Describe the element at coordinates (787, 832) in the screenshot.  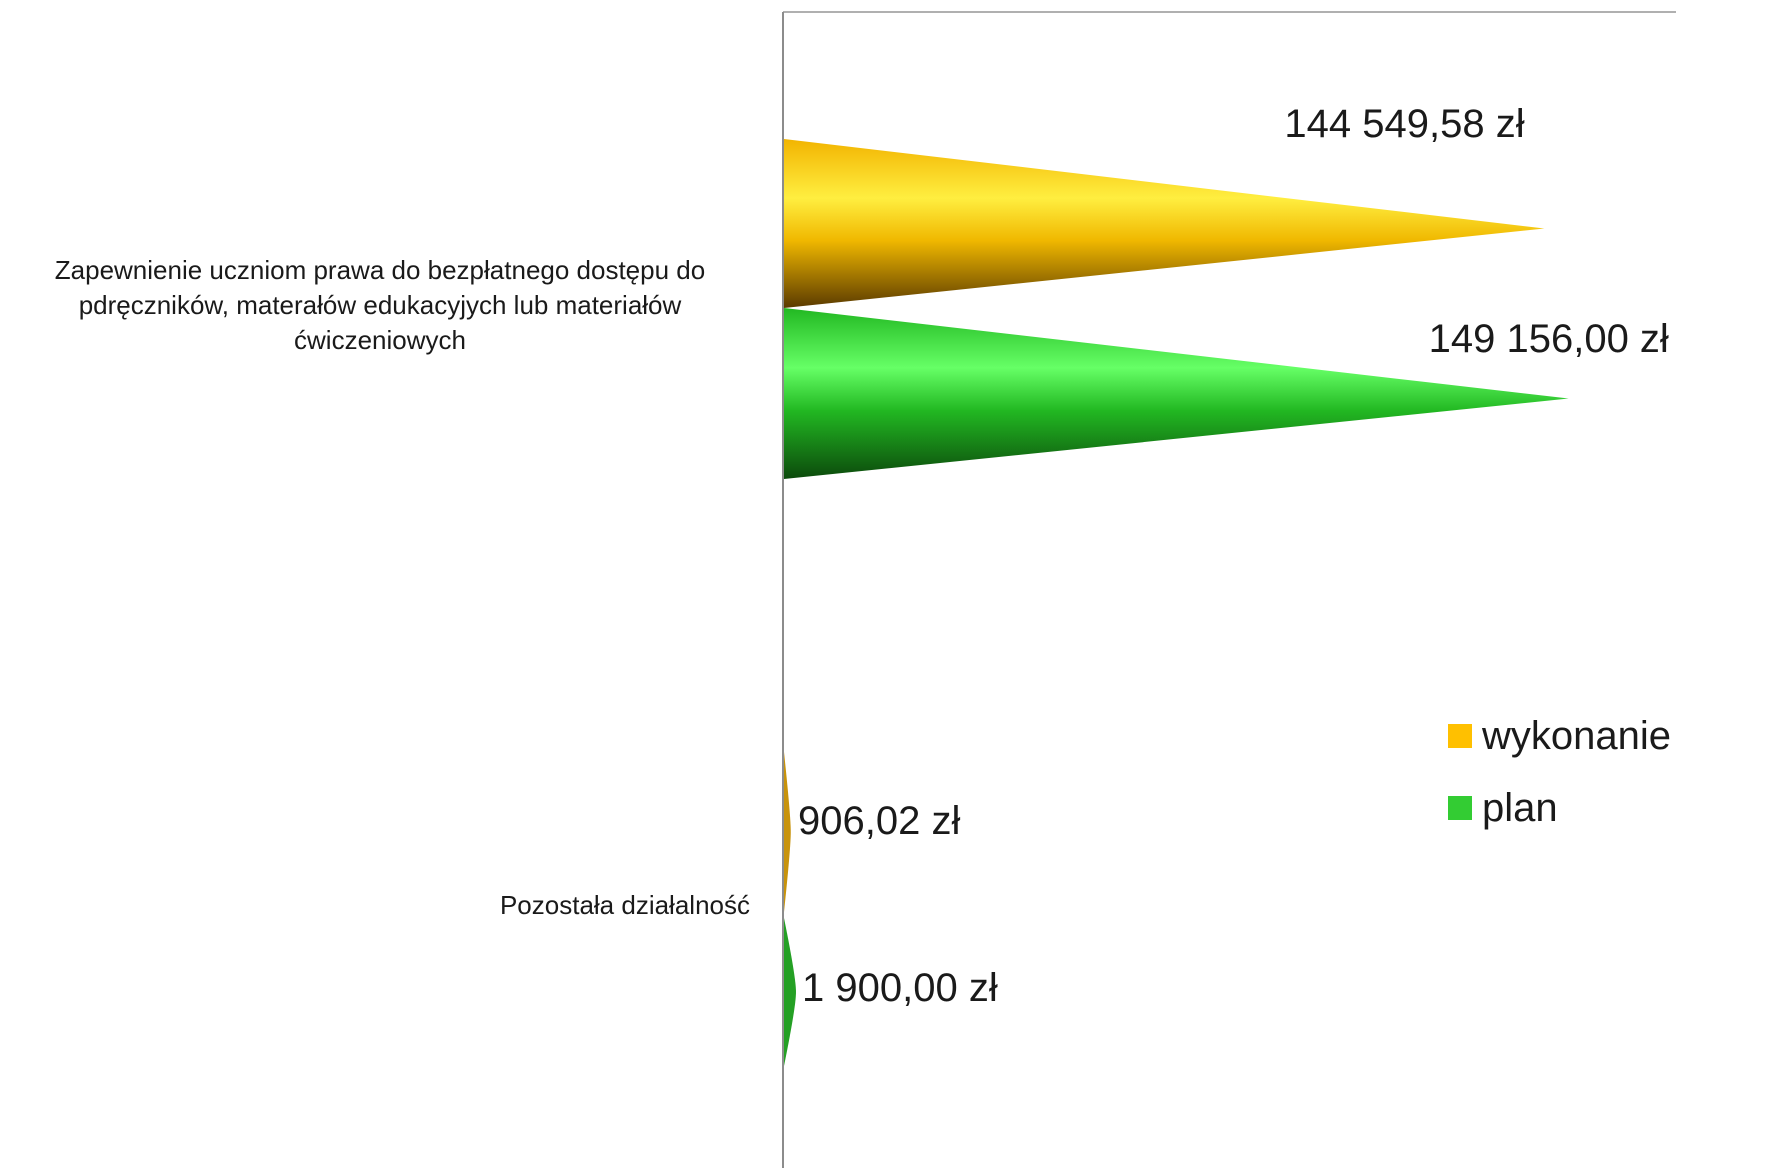
I see `bar-wykonanie-other` at that location.